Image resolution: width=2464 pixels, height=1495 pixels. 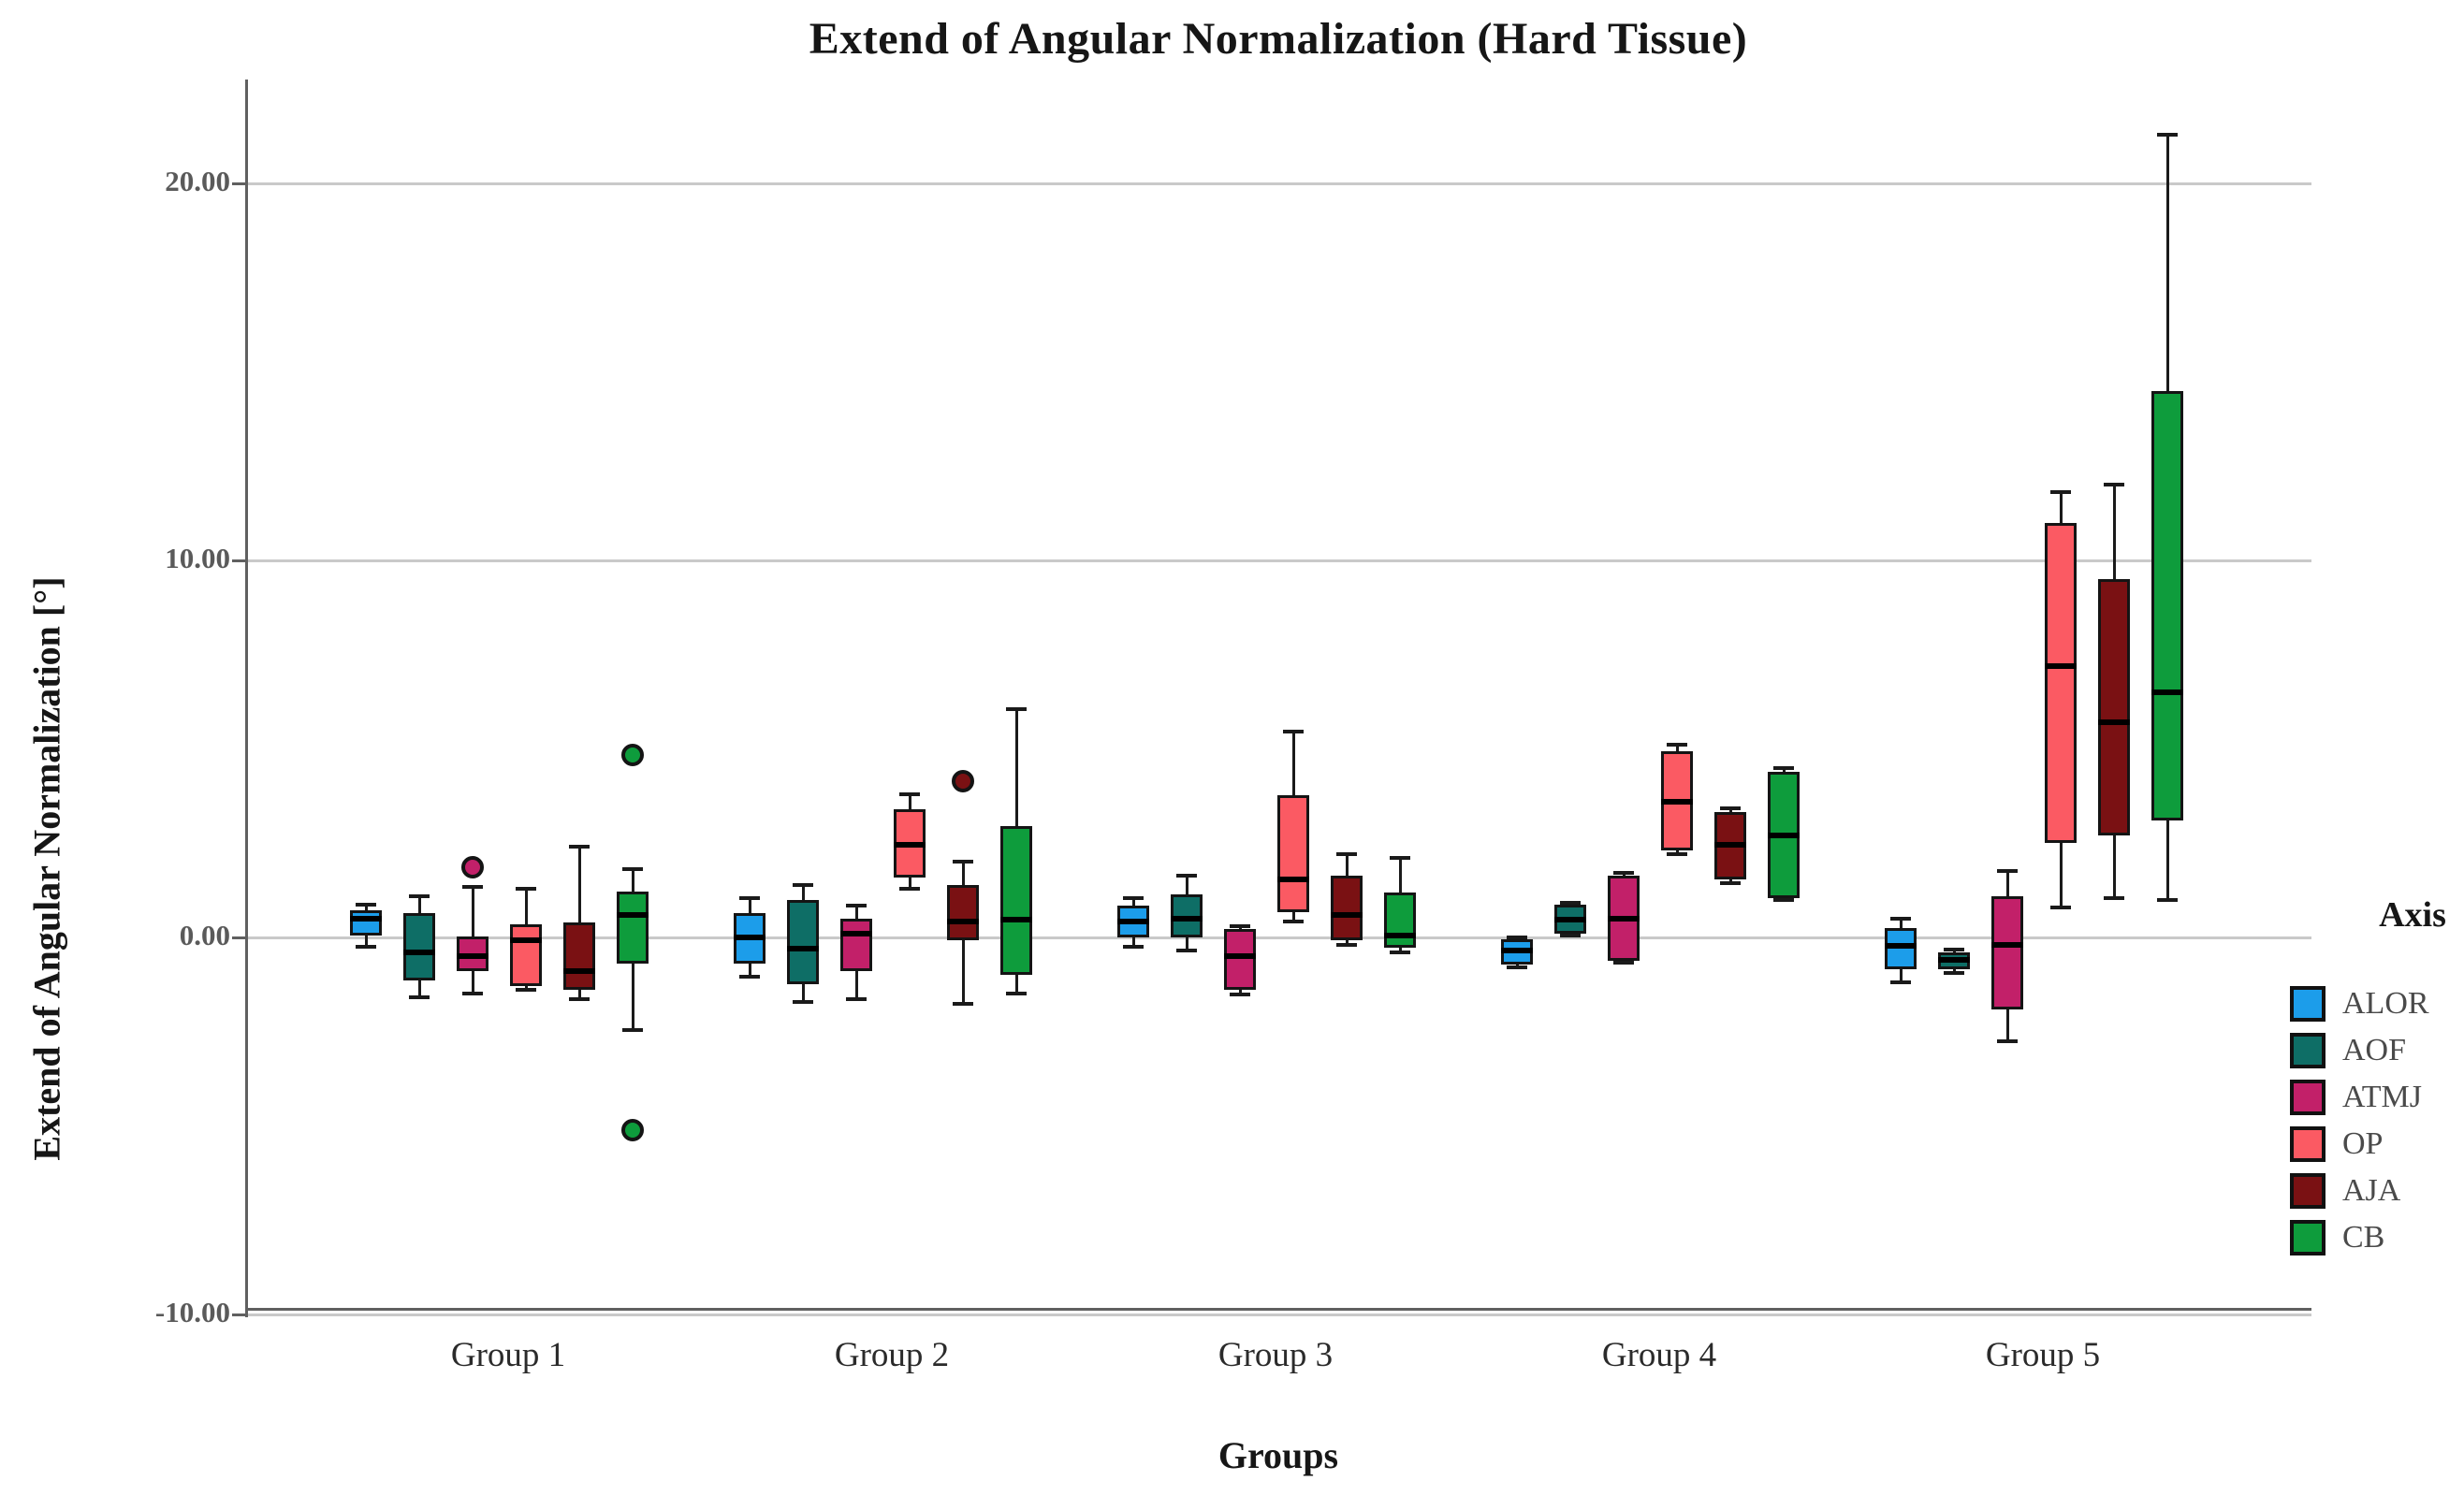 What do you see at coordinates (246, 698) in the screenshot?
I see `y-axis-line` at bounding box center [246, 698].